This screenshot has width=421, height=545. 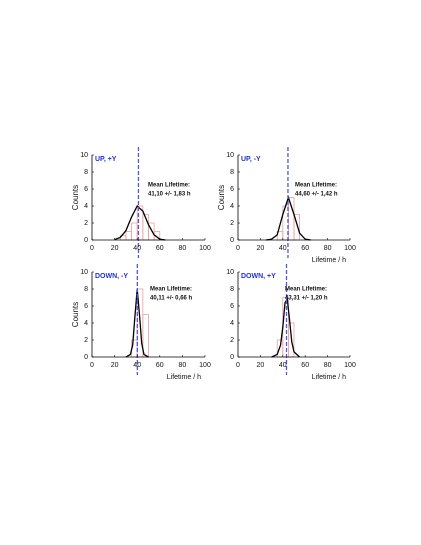 What do you see at coordinates (169, 195) in the screenshot?
I see `annotation: 41,10 +/- 1,83 h` at bounding box center [169, 195].